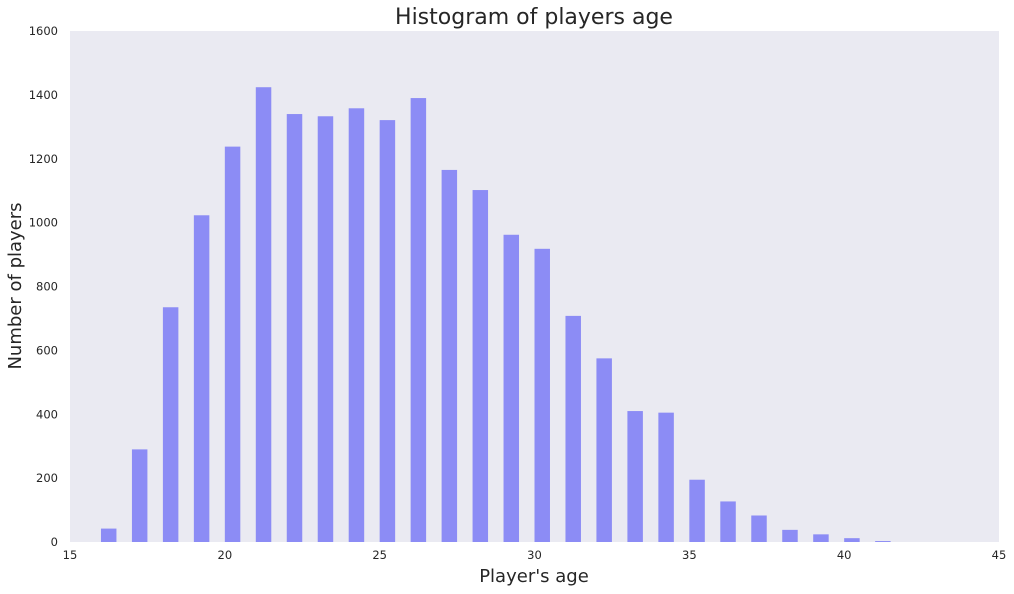  I want to click on x-tick-label: 35, so click(689, 555).